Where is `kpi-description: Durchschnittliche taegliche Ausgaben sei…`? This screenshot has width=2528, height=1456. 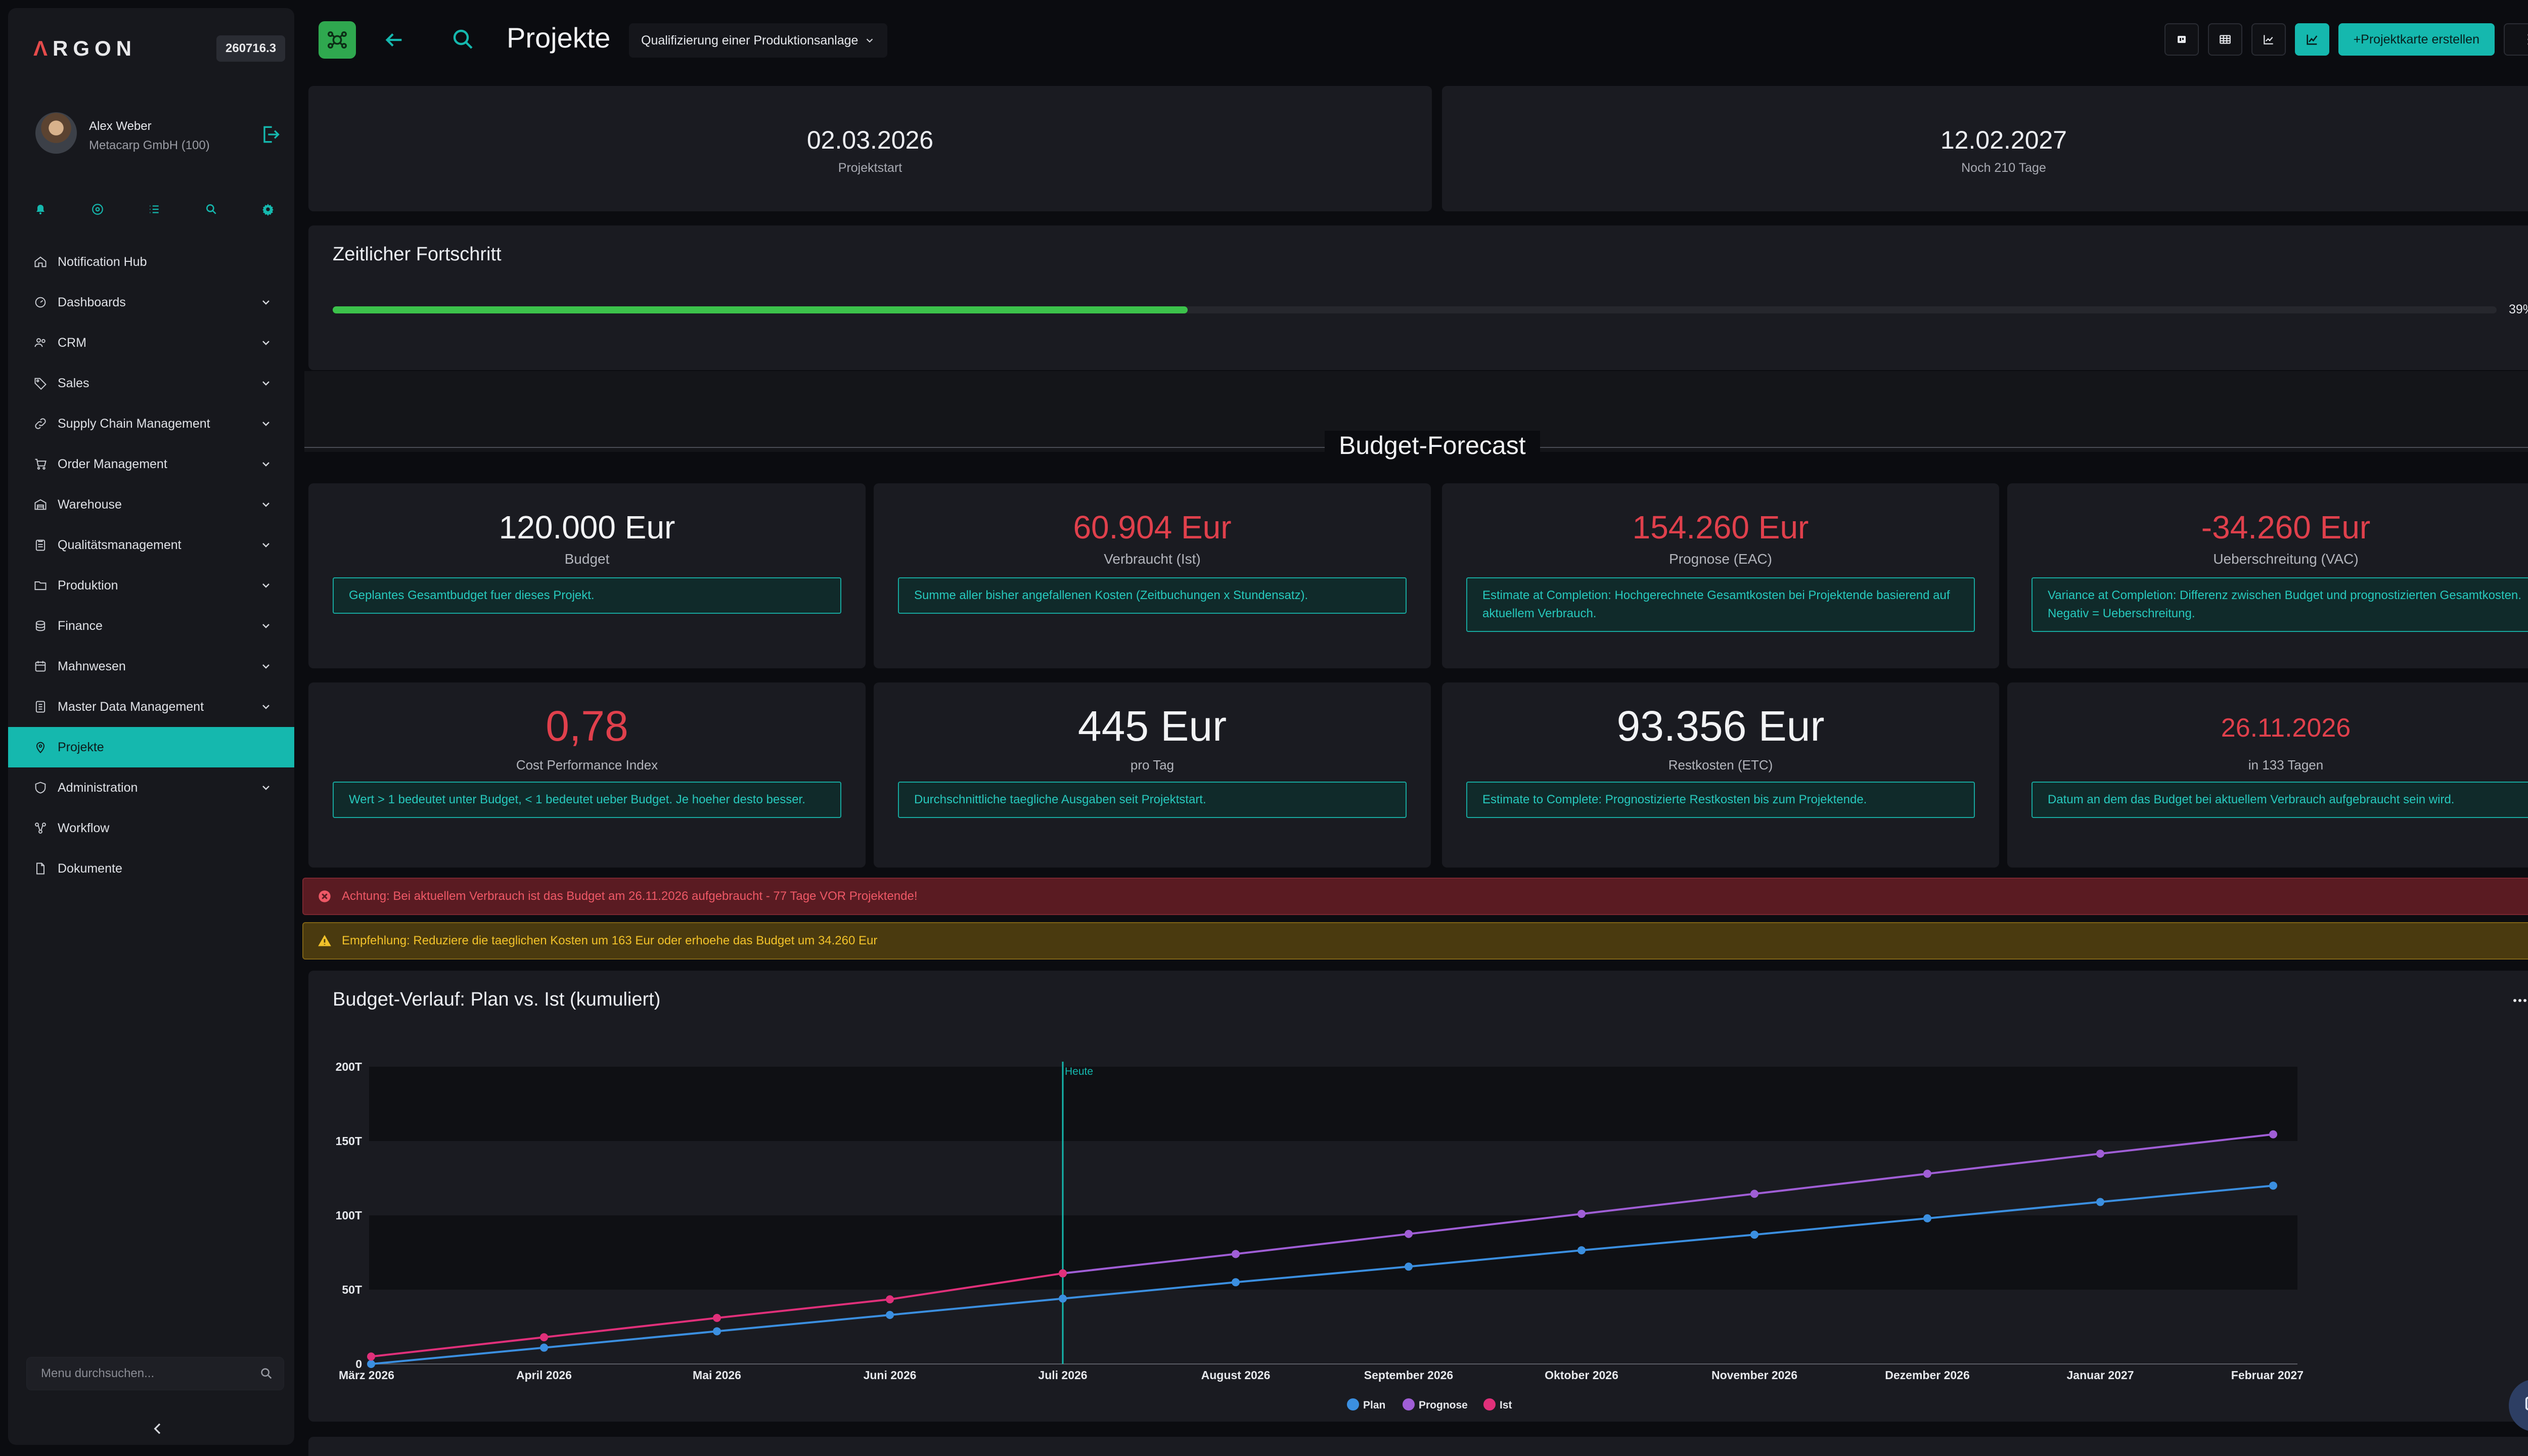 kpi-description: Durchschnittliche taegliche Ausgaben sei… is located at coordinates (1153, 800).